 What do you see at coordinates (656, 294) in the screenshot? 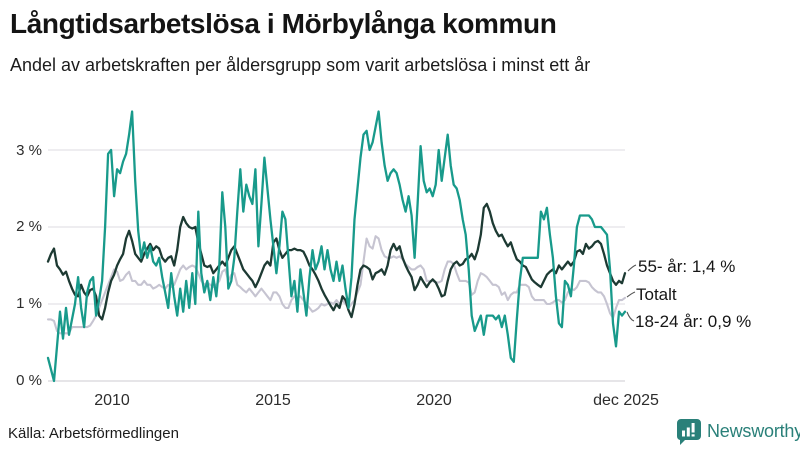
I see `series-label-total: Totalt` at bounding box center [656, 294].